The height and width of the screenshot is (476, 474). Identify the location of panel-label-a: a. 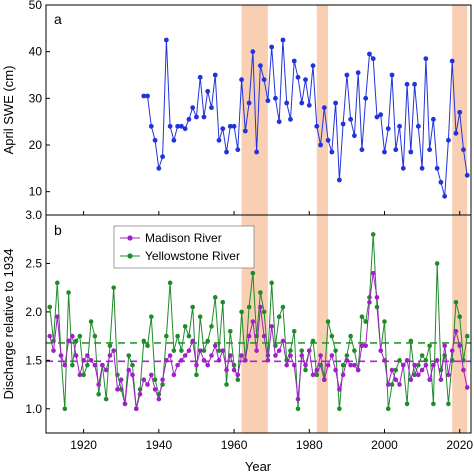
(58, 19).